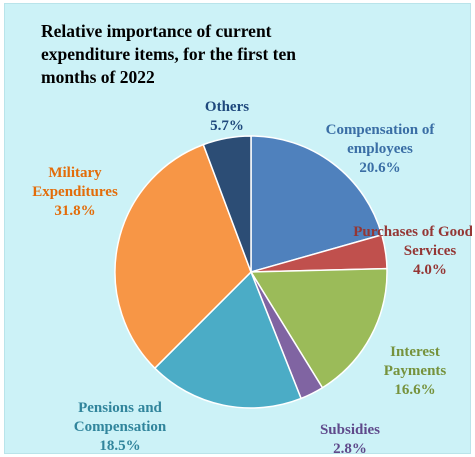 The image size is (475, 457). Describe the element at coordinates (350, 438) in the screenshot. I see `slice-label: Subsidies 2.8%` at that location.